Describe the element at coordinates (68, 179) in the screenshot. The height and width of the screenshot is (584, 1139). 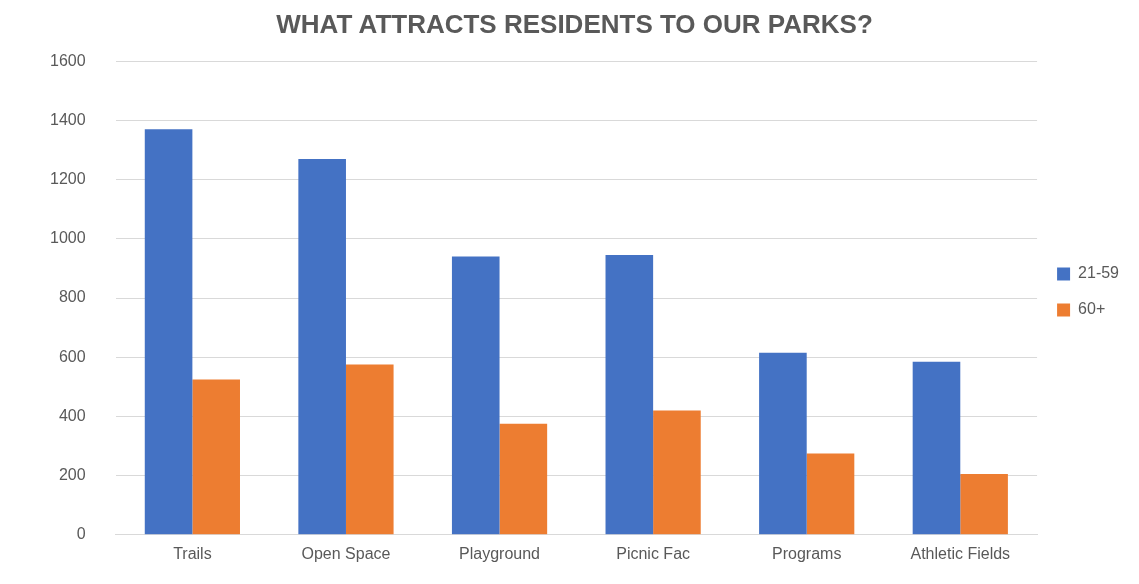
I see `y-tick-label: 1200` at that location.